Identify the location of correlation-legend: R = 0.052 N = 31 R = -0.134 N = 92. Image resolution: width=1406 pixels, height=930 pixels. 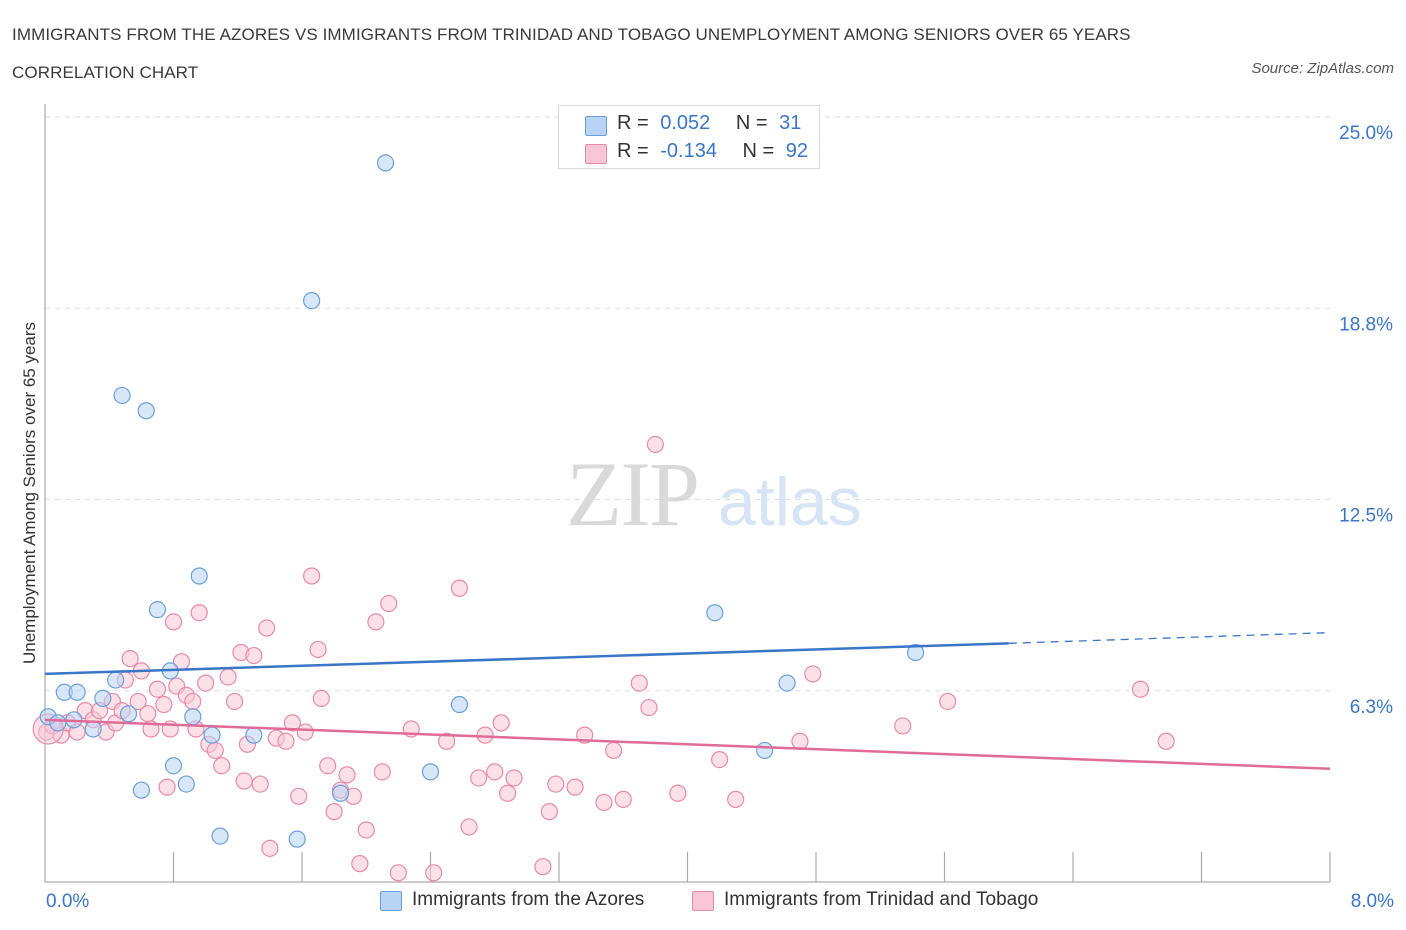
(689, 137).